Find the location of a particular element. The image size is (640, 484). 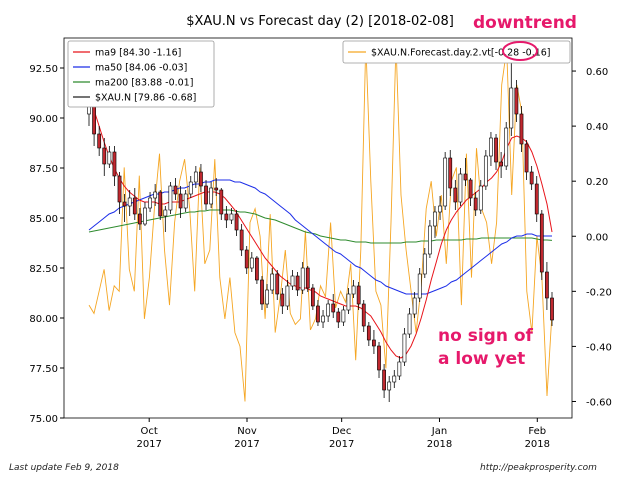

y-right-tick-label: 0.40 is located at coordinates (597, 127).